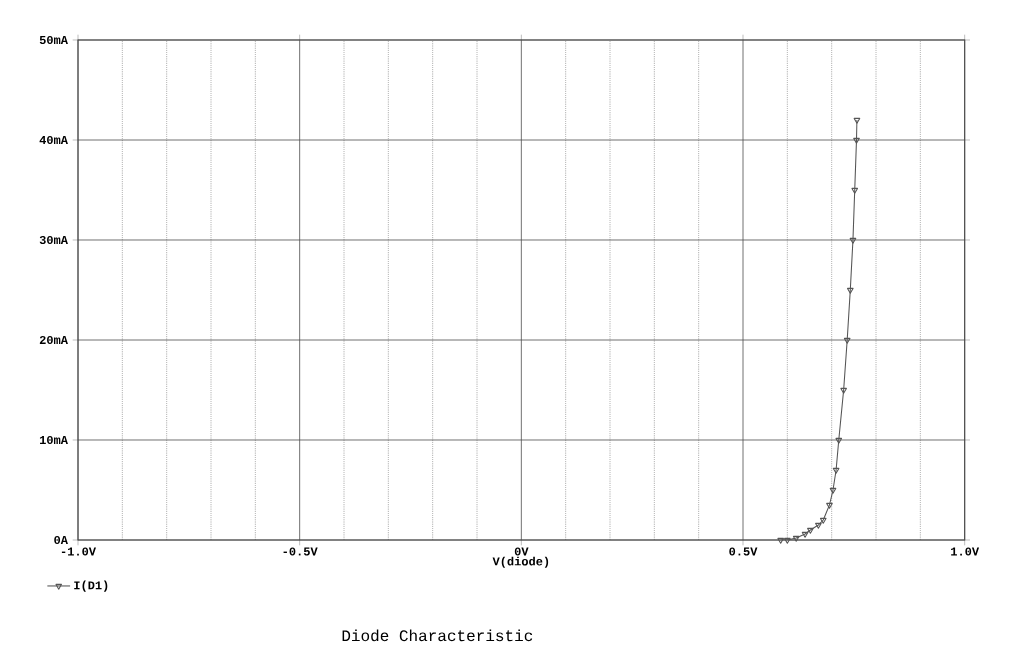 This screenshot has width=1024, height=662. I want to click on x-tick-label: 0.5V, so click(743, 551).